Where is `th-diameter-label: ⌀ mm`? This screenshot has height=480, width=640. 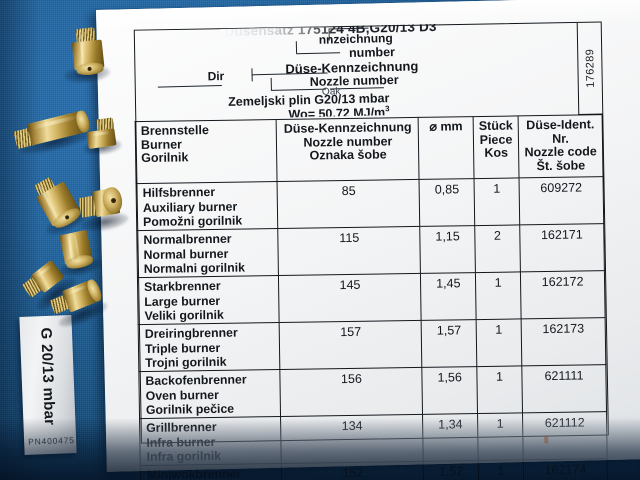
th-diameter-label: ⌀ mm is located at coordinates (446, 126).